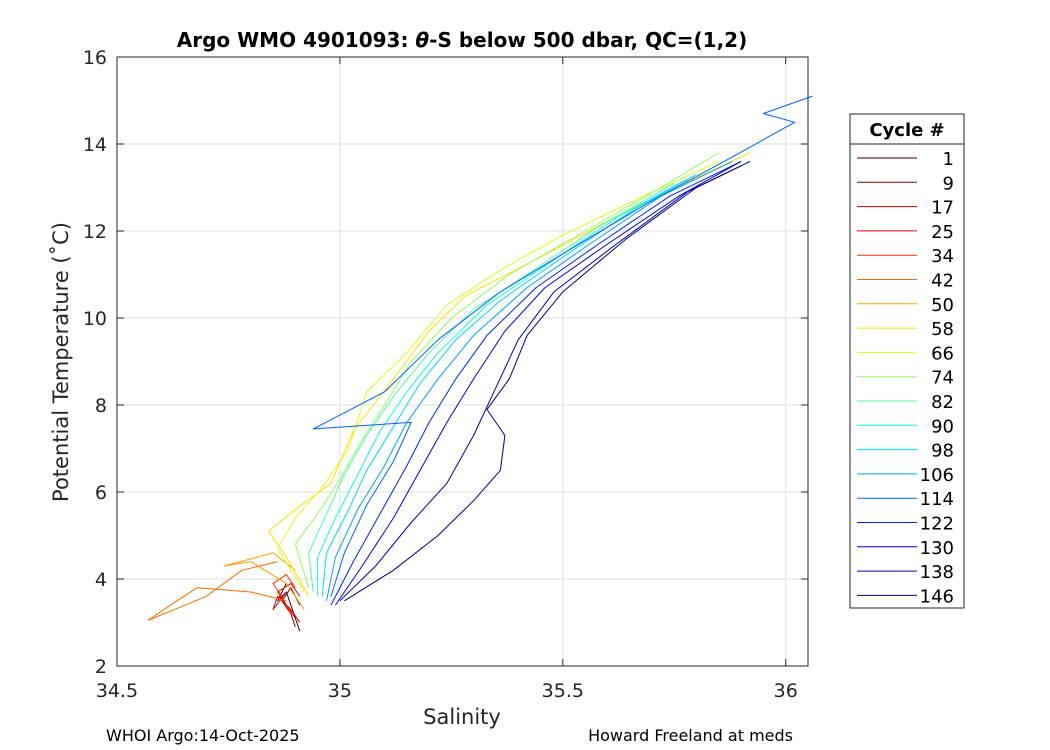 The width and height of the screenshot is (1050, 750). What do you see at coordinates (942, 402) in the screenshot?
I see `legend-label-cycle-82: 82` at bounding box center [942, 402].